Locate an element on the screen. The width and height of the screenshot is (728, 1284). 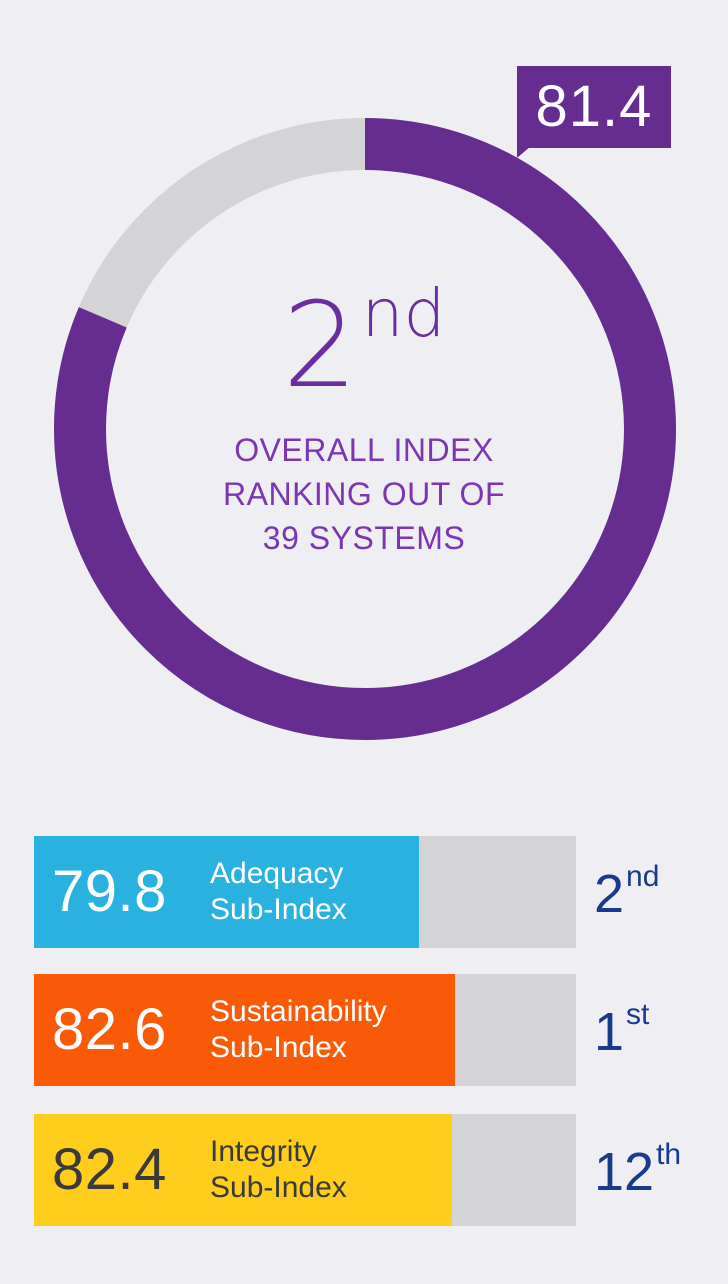
bar-value-label: 82.4 is located at coordinates (109, 1169).